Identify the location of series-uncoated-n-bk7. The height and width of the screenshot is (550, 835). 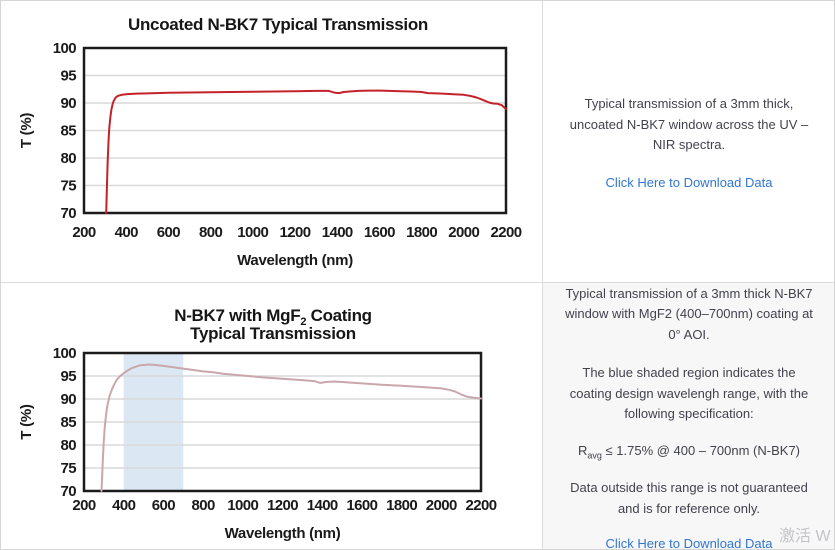
(306, 151).